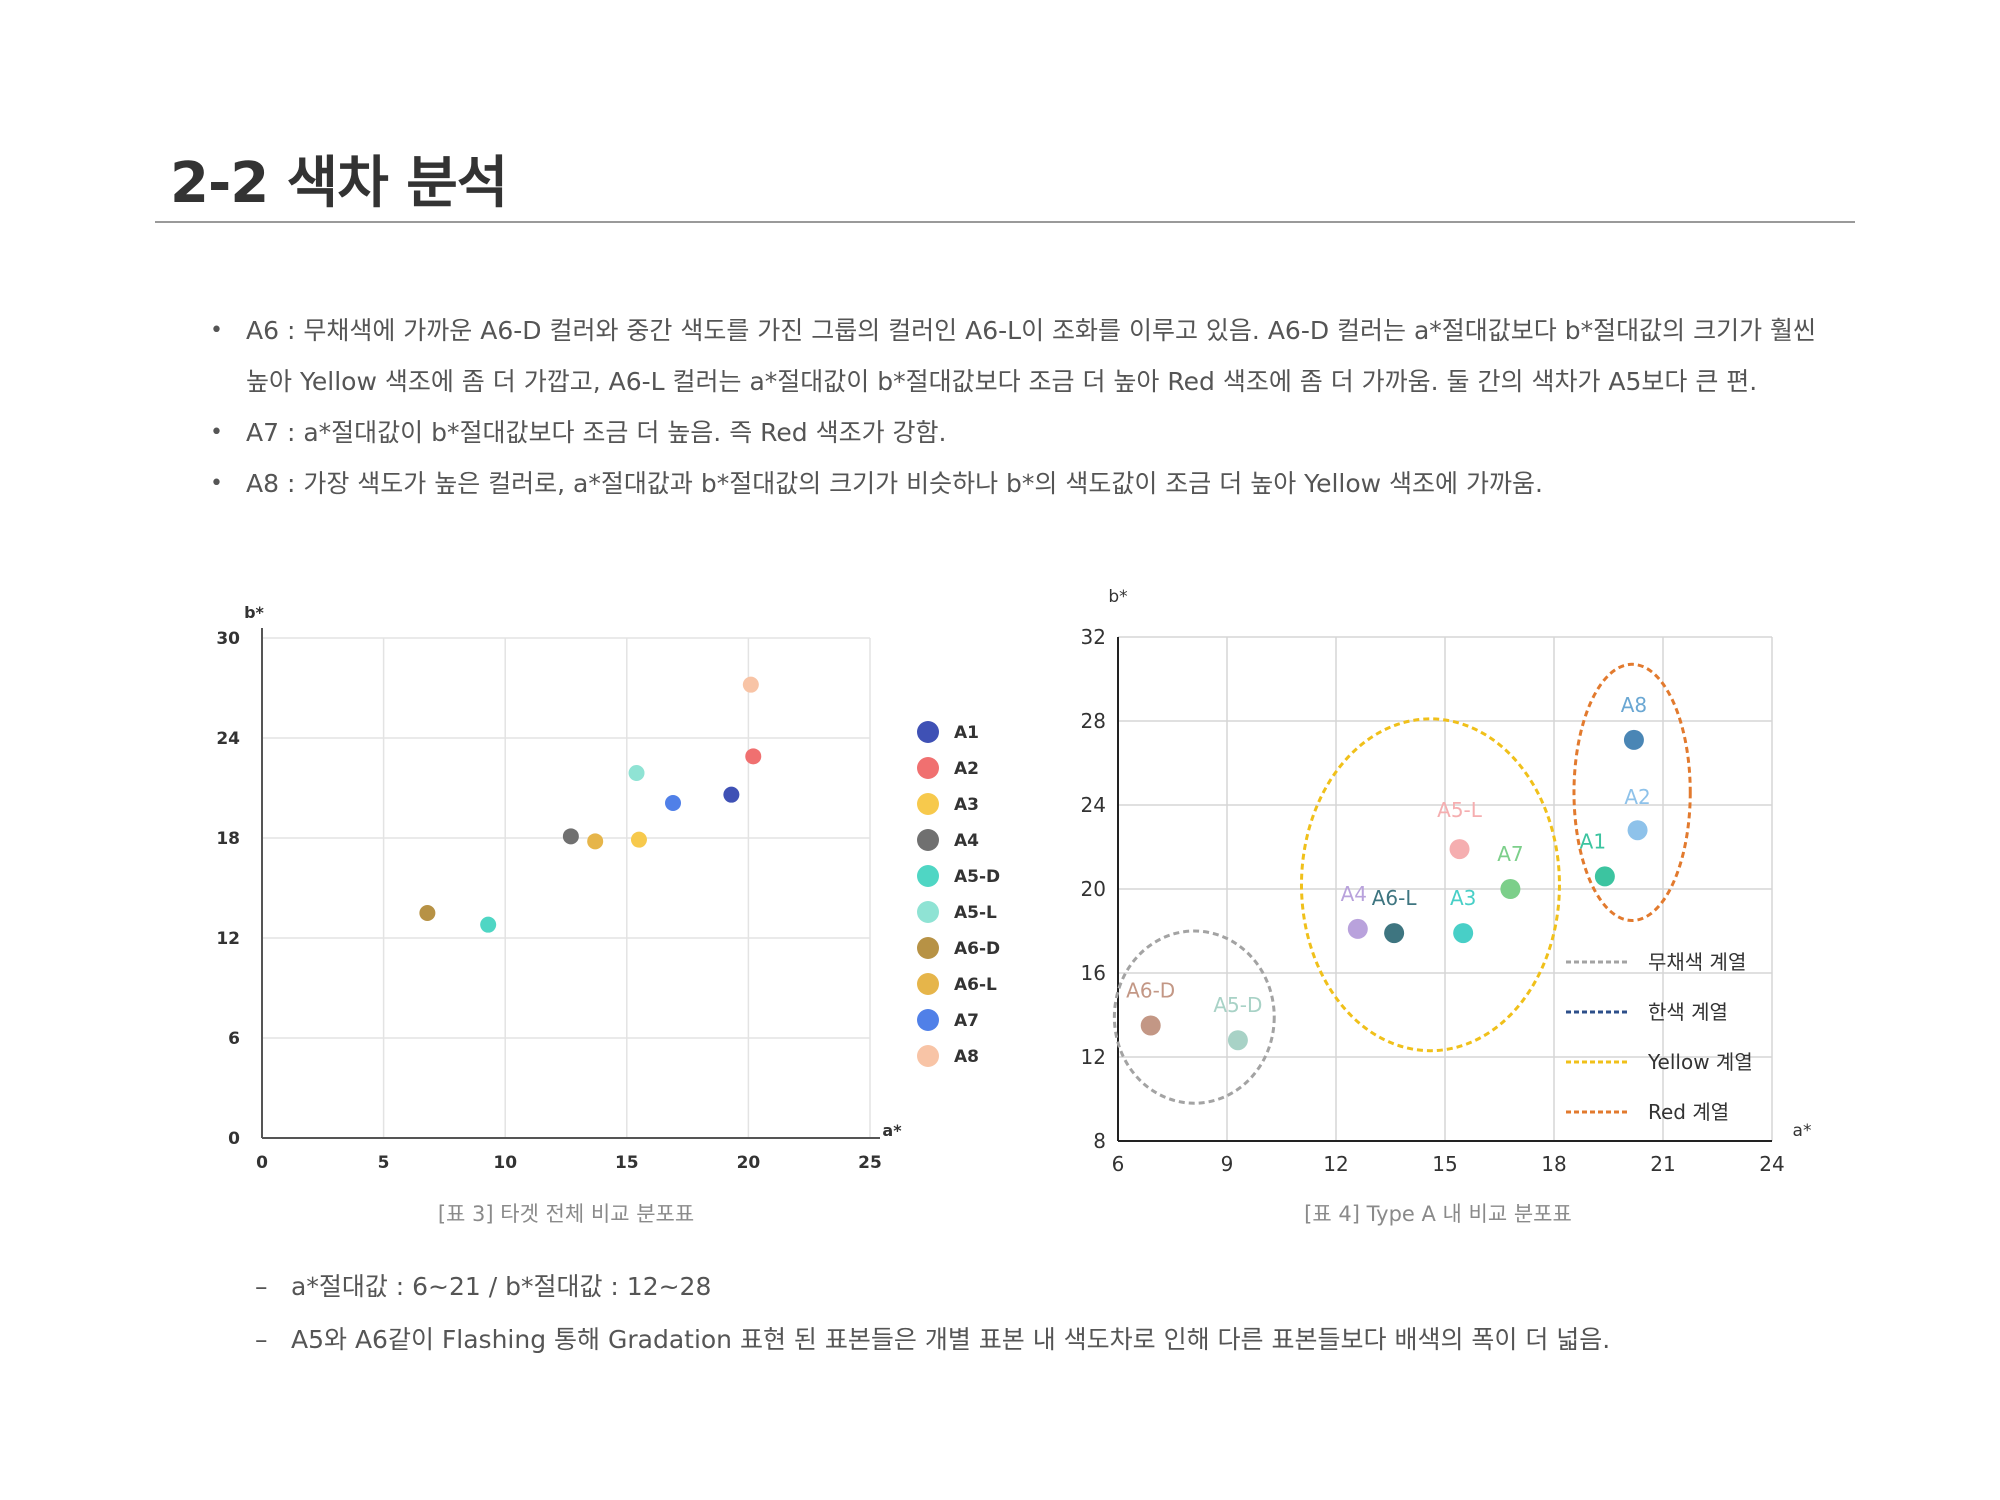  Describe the element at coordinates (1065, 1286) in the screenshot. I see `note-item-range: – a*절대값 : 6~21 / b*절대값 : 12~28` at that location.